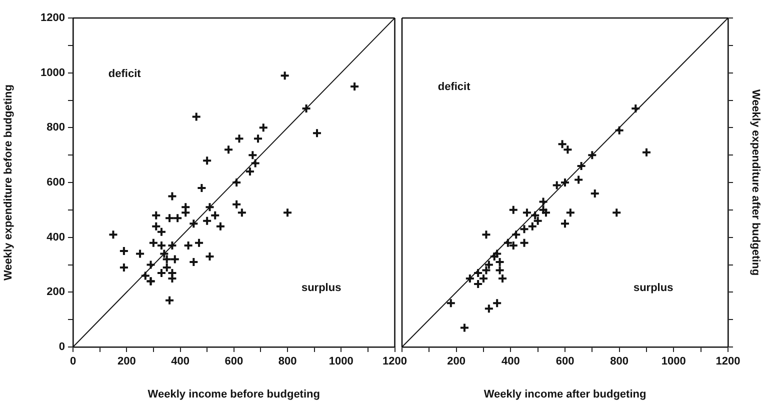  I want to click on x-axis-title: Weekly income after budgeting, so click(565, 394).